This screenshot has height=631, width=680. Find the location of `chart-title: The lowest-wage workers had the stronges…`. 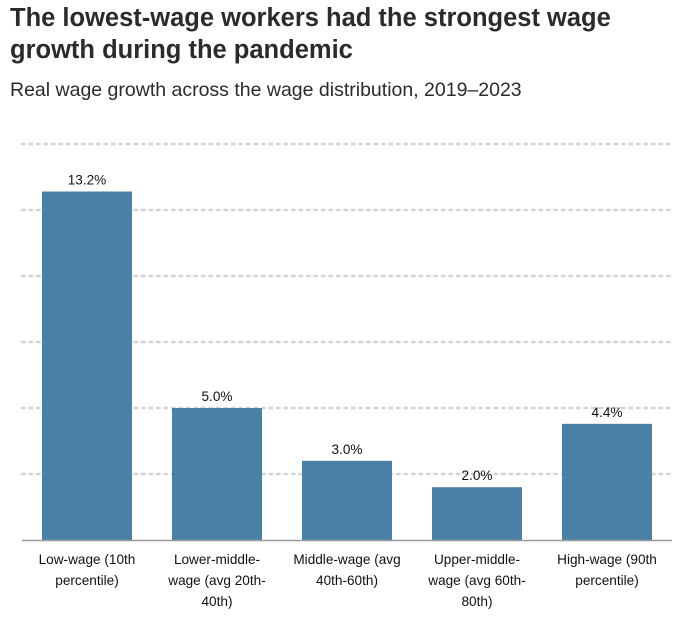

chart-title: The lowest-wage workers had the stronges… is located at coordinates (310, 34).